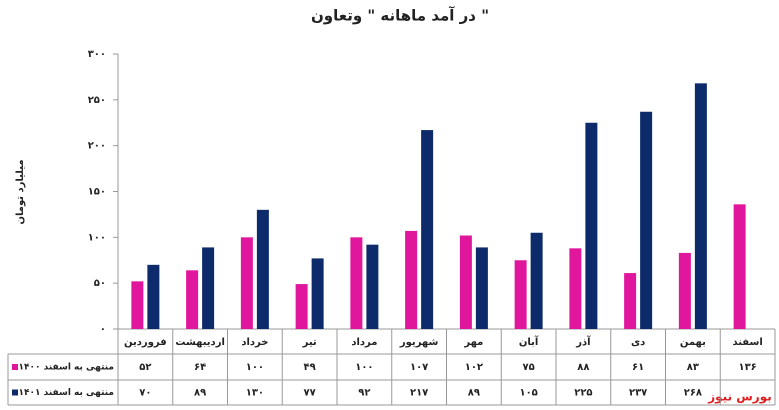 This screenshot has width=779, height=410. What do you see at coordinates (309, 342) in the screenshot?
I see `x-tick-label: تیر` at bounding box center [309, 342].